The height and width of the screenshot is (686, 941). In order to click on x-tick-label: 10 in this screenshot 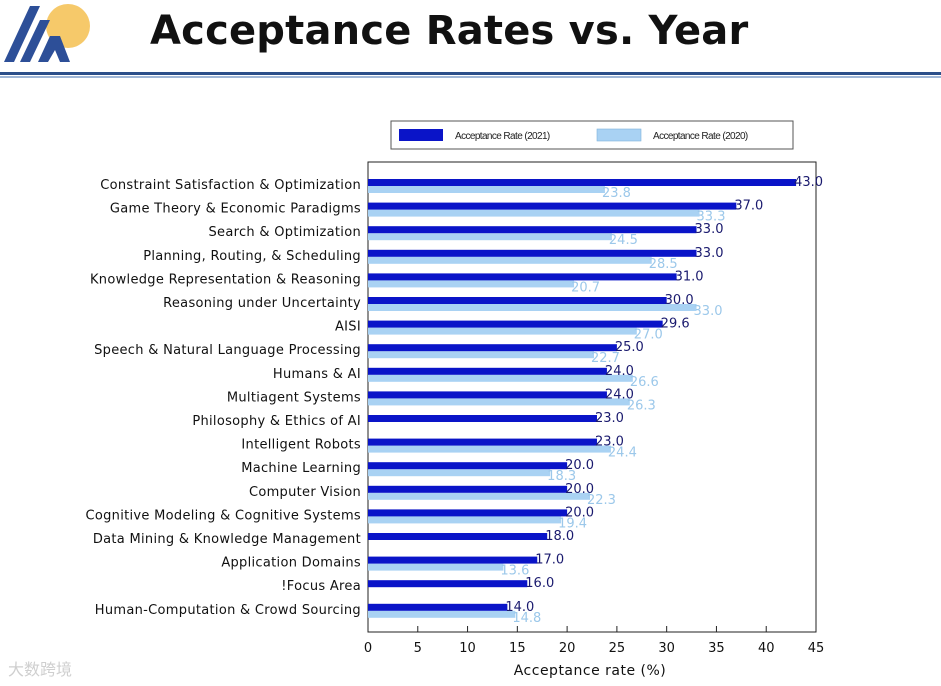, I will do `click(467, 648)`.